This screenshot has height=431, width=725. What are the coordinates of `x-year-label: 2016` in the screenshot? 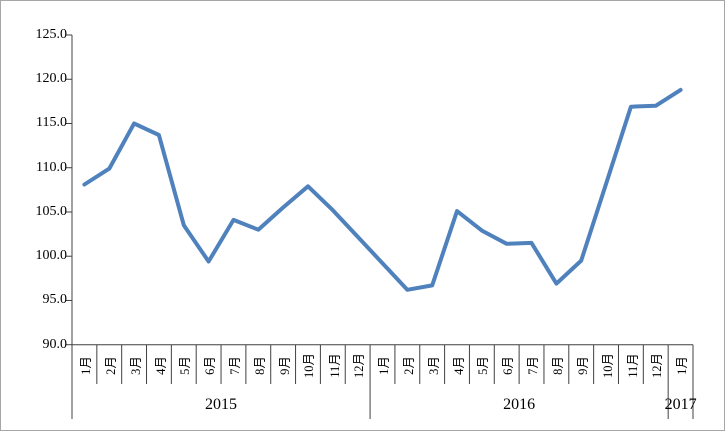 It's located at (519, 404).